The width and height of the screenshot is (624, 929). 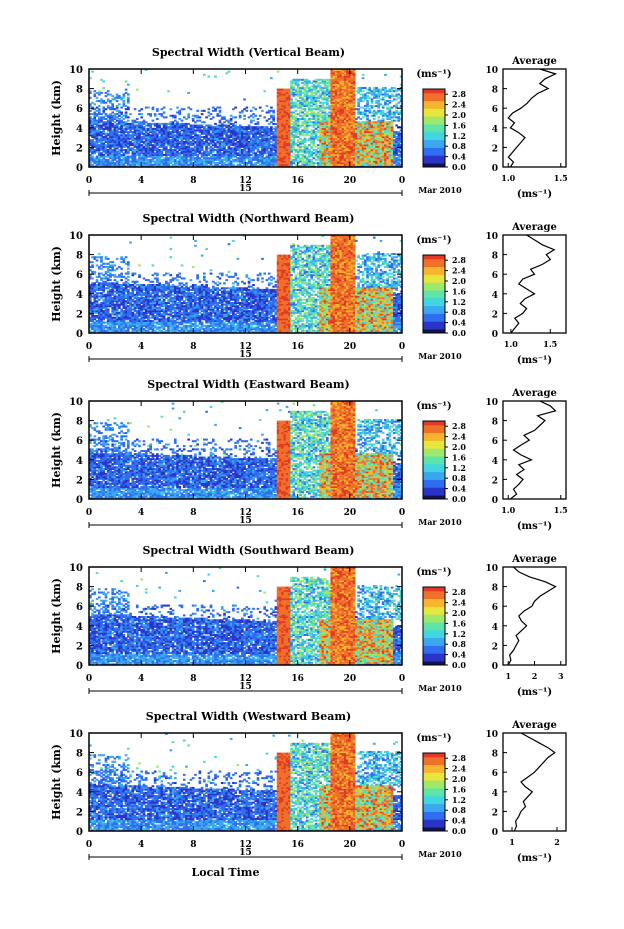 What do you see at coordinates (245, 284) in the screenshot?
I see `heatmap-cells` at bounding box center [245, 284].